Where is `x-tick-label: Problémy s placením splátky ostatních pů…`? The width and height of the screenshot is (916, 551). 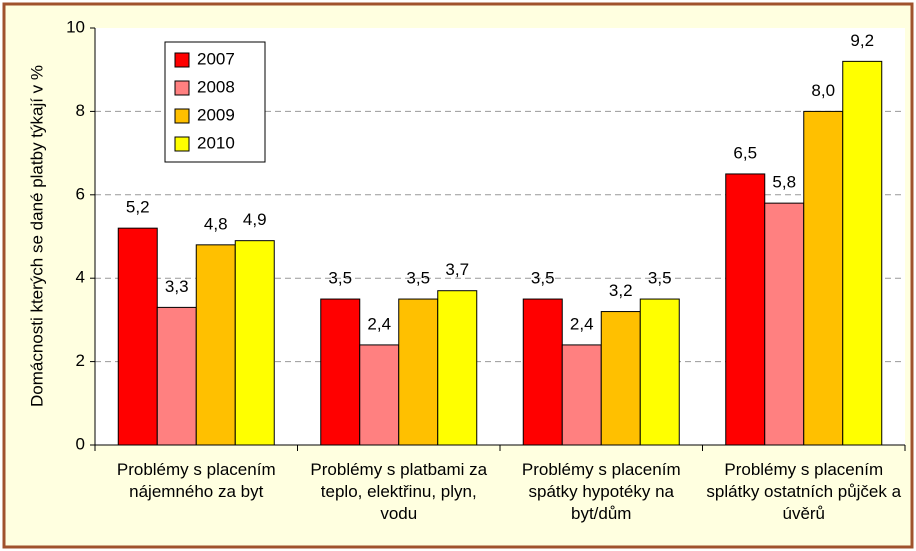 x-tick-label: Problémy s placením splátky ostatních pů… is located at coordinates (804, 491).